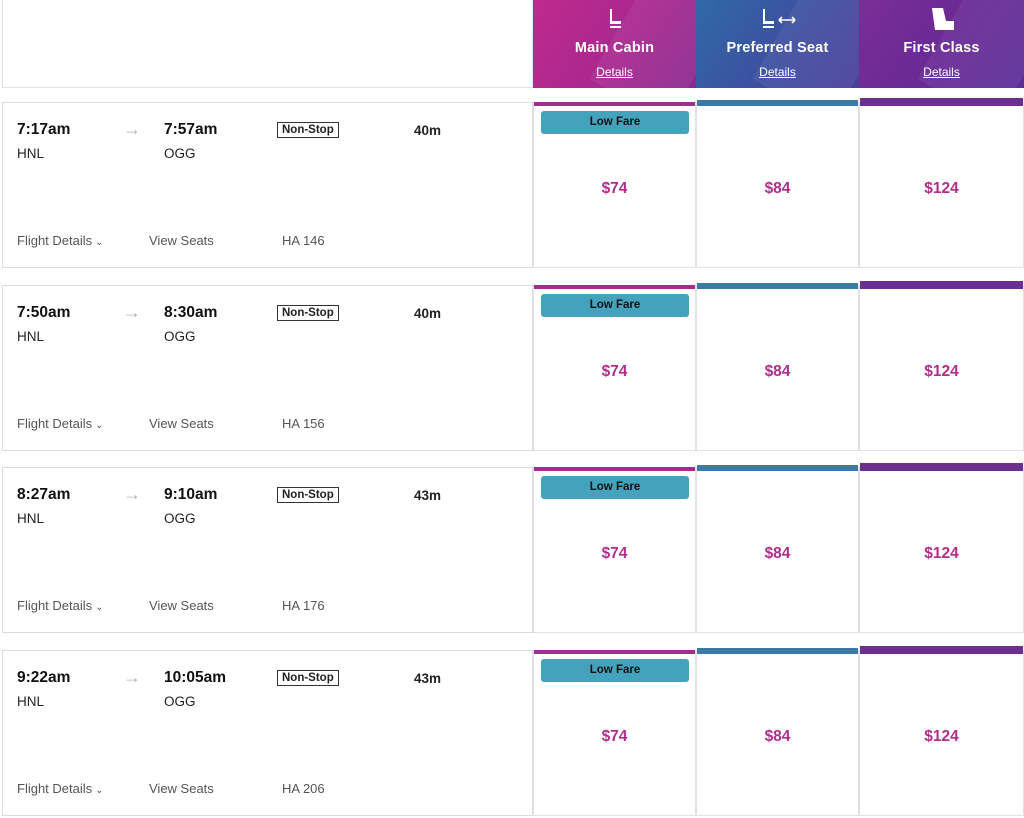 This screenshot has width=1024, height=818. I want to click on arrival-time: 9:10am, so click(191, 494).